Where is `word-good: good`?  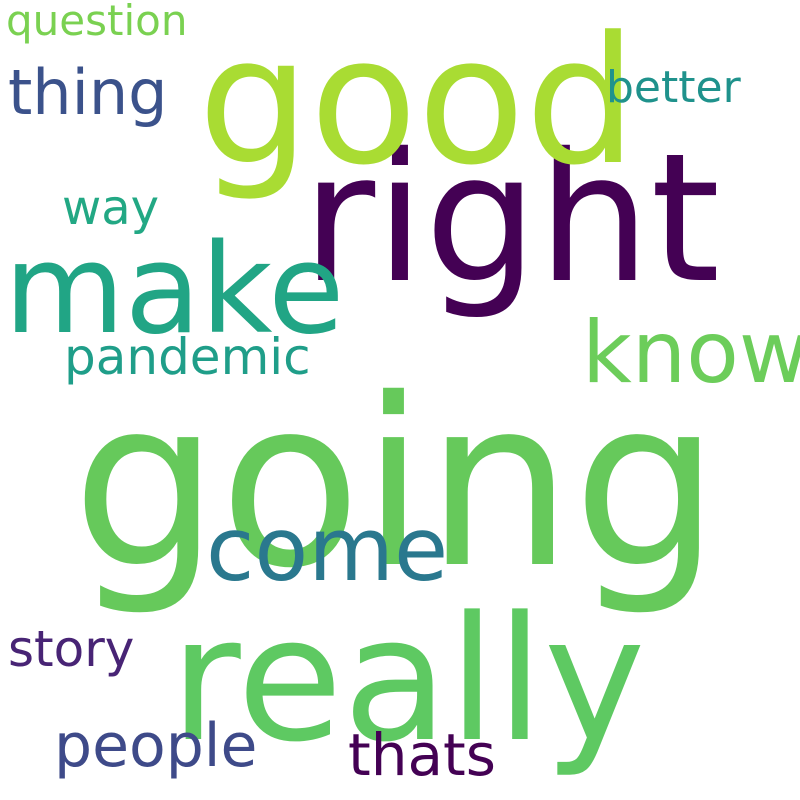
word-good: good is located at coordinates (417, 102).